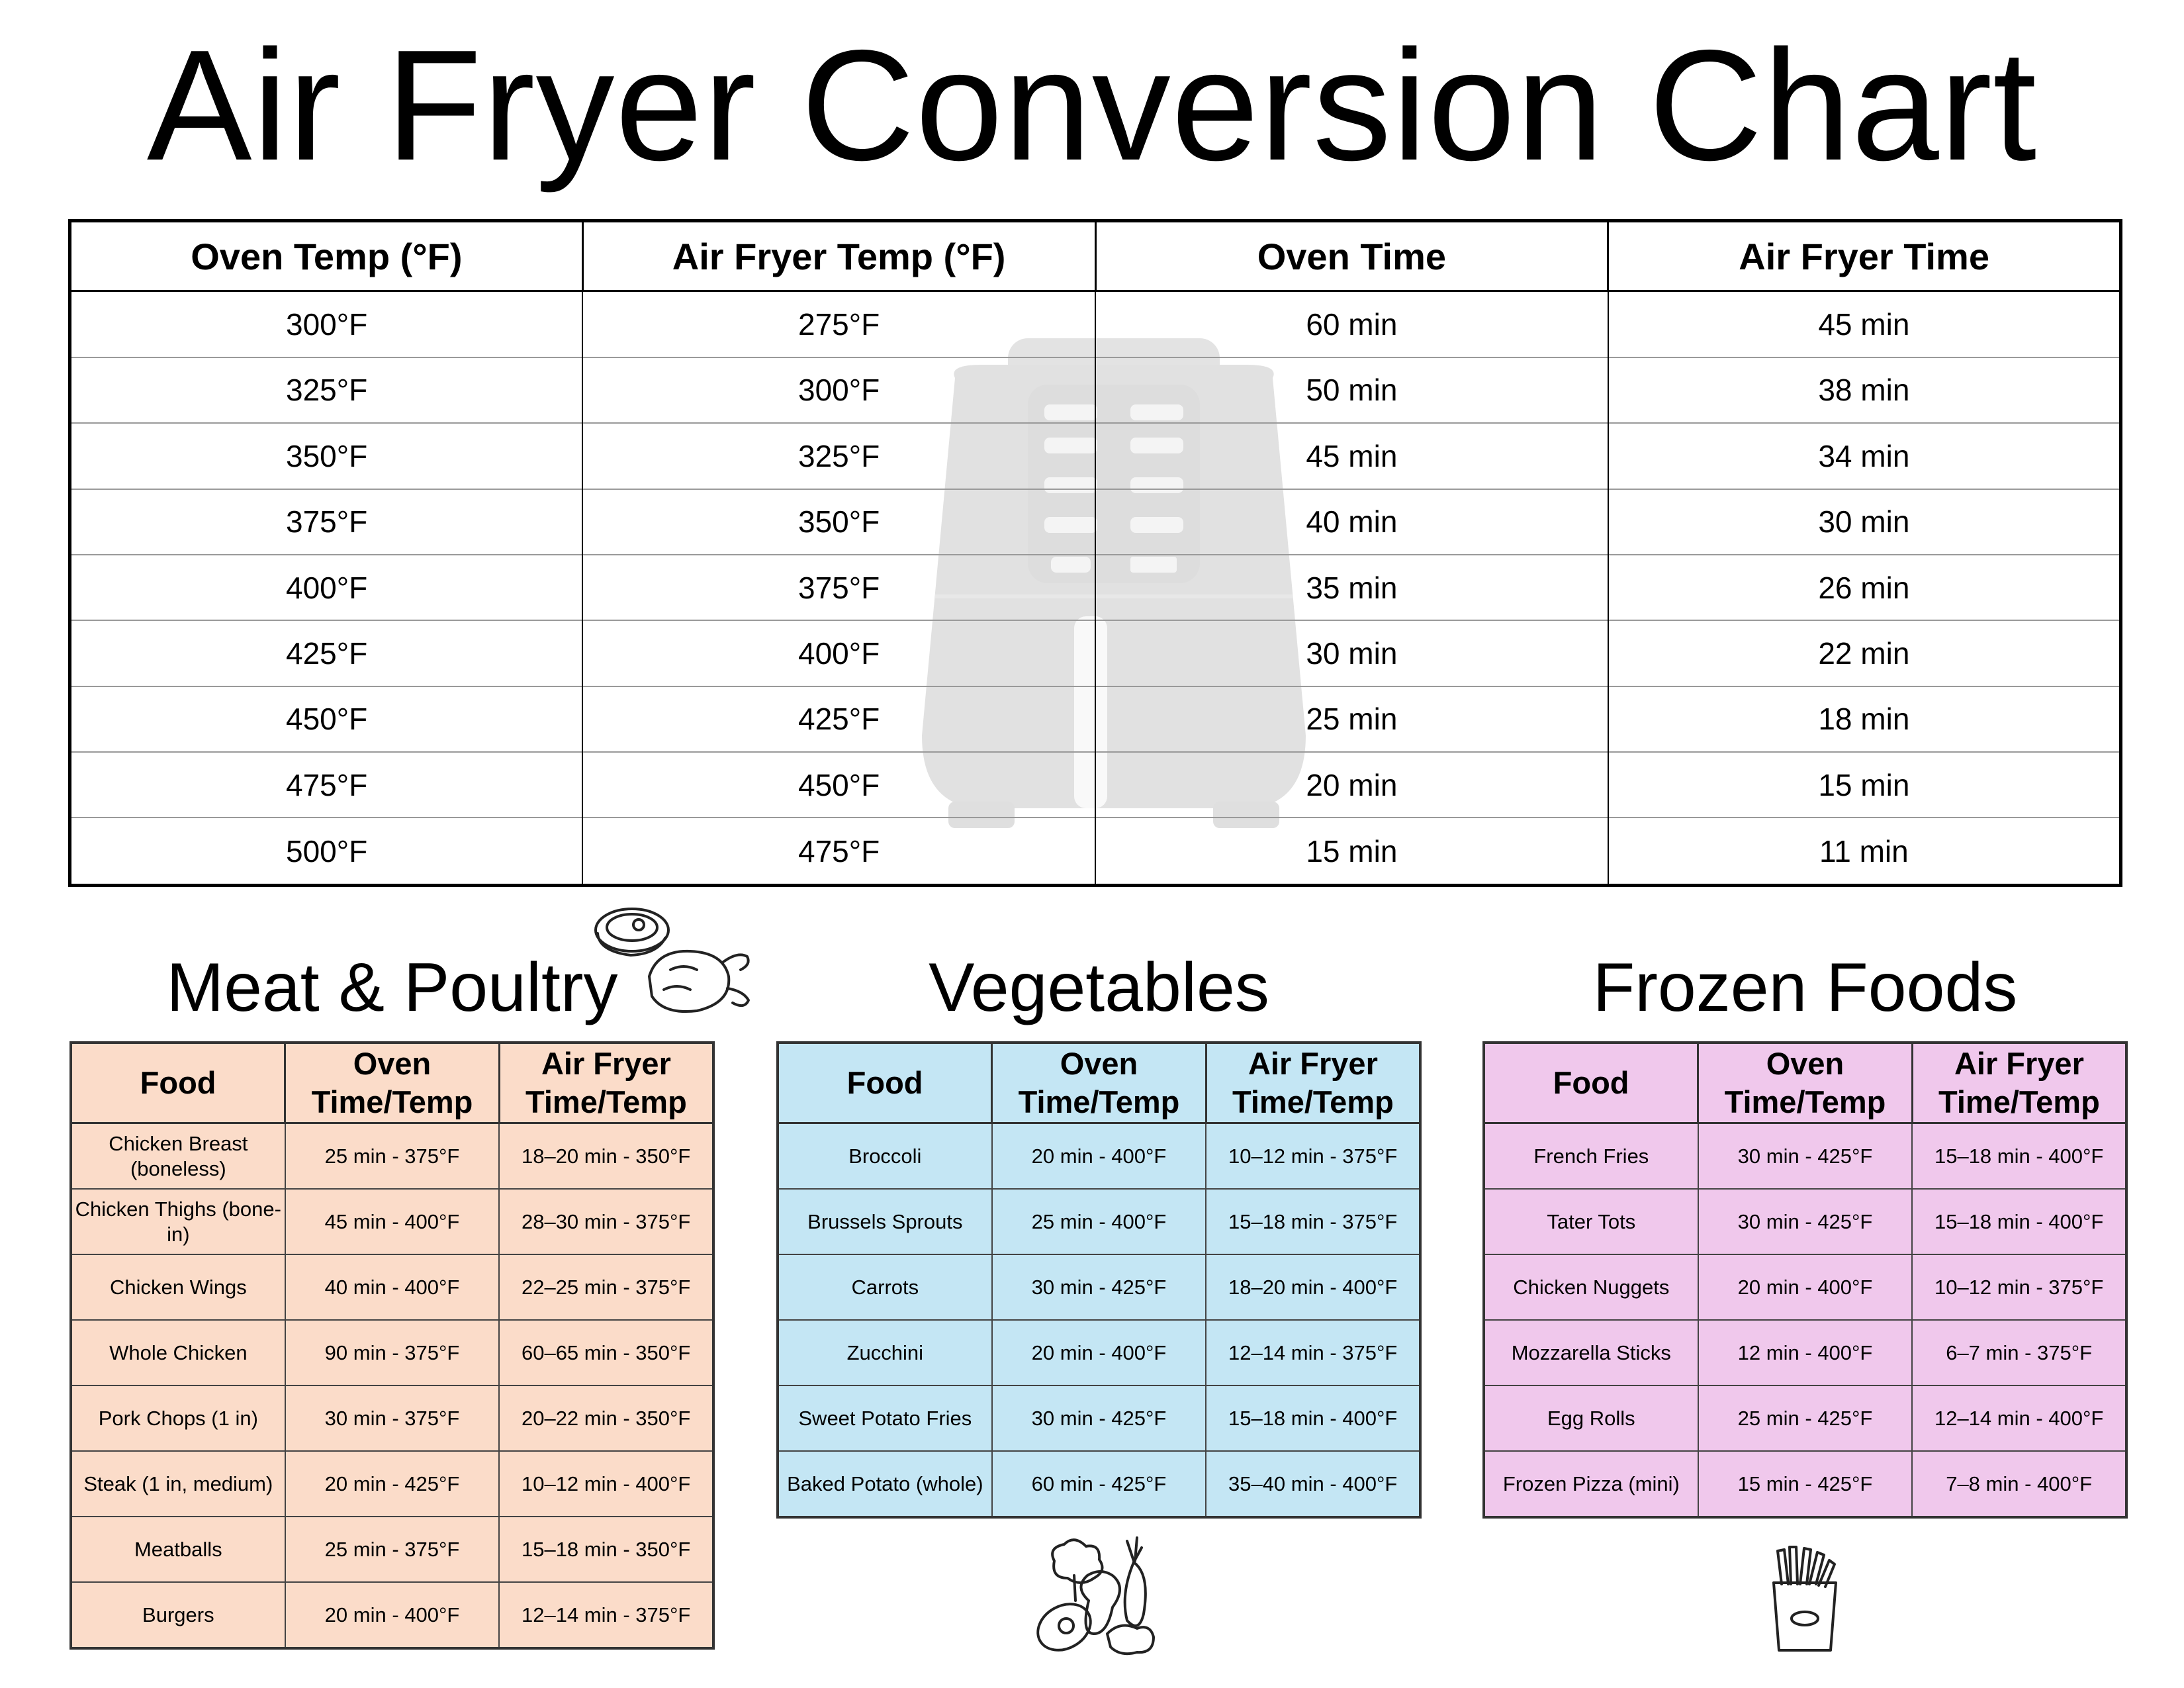  I want to click on table-row: 400°F 375°F 35 min 26 min, so click(1095, 587).